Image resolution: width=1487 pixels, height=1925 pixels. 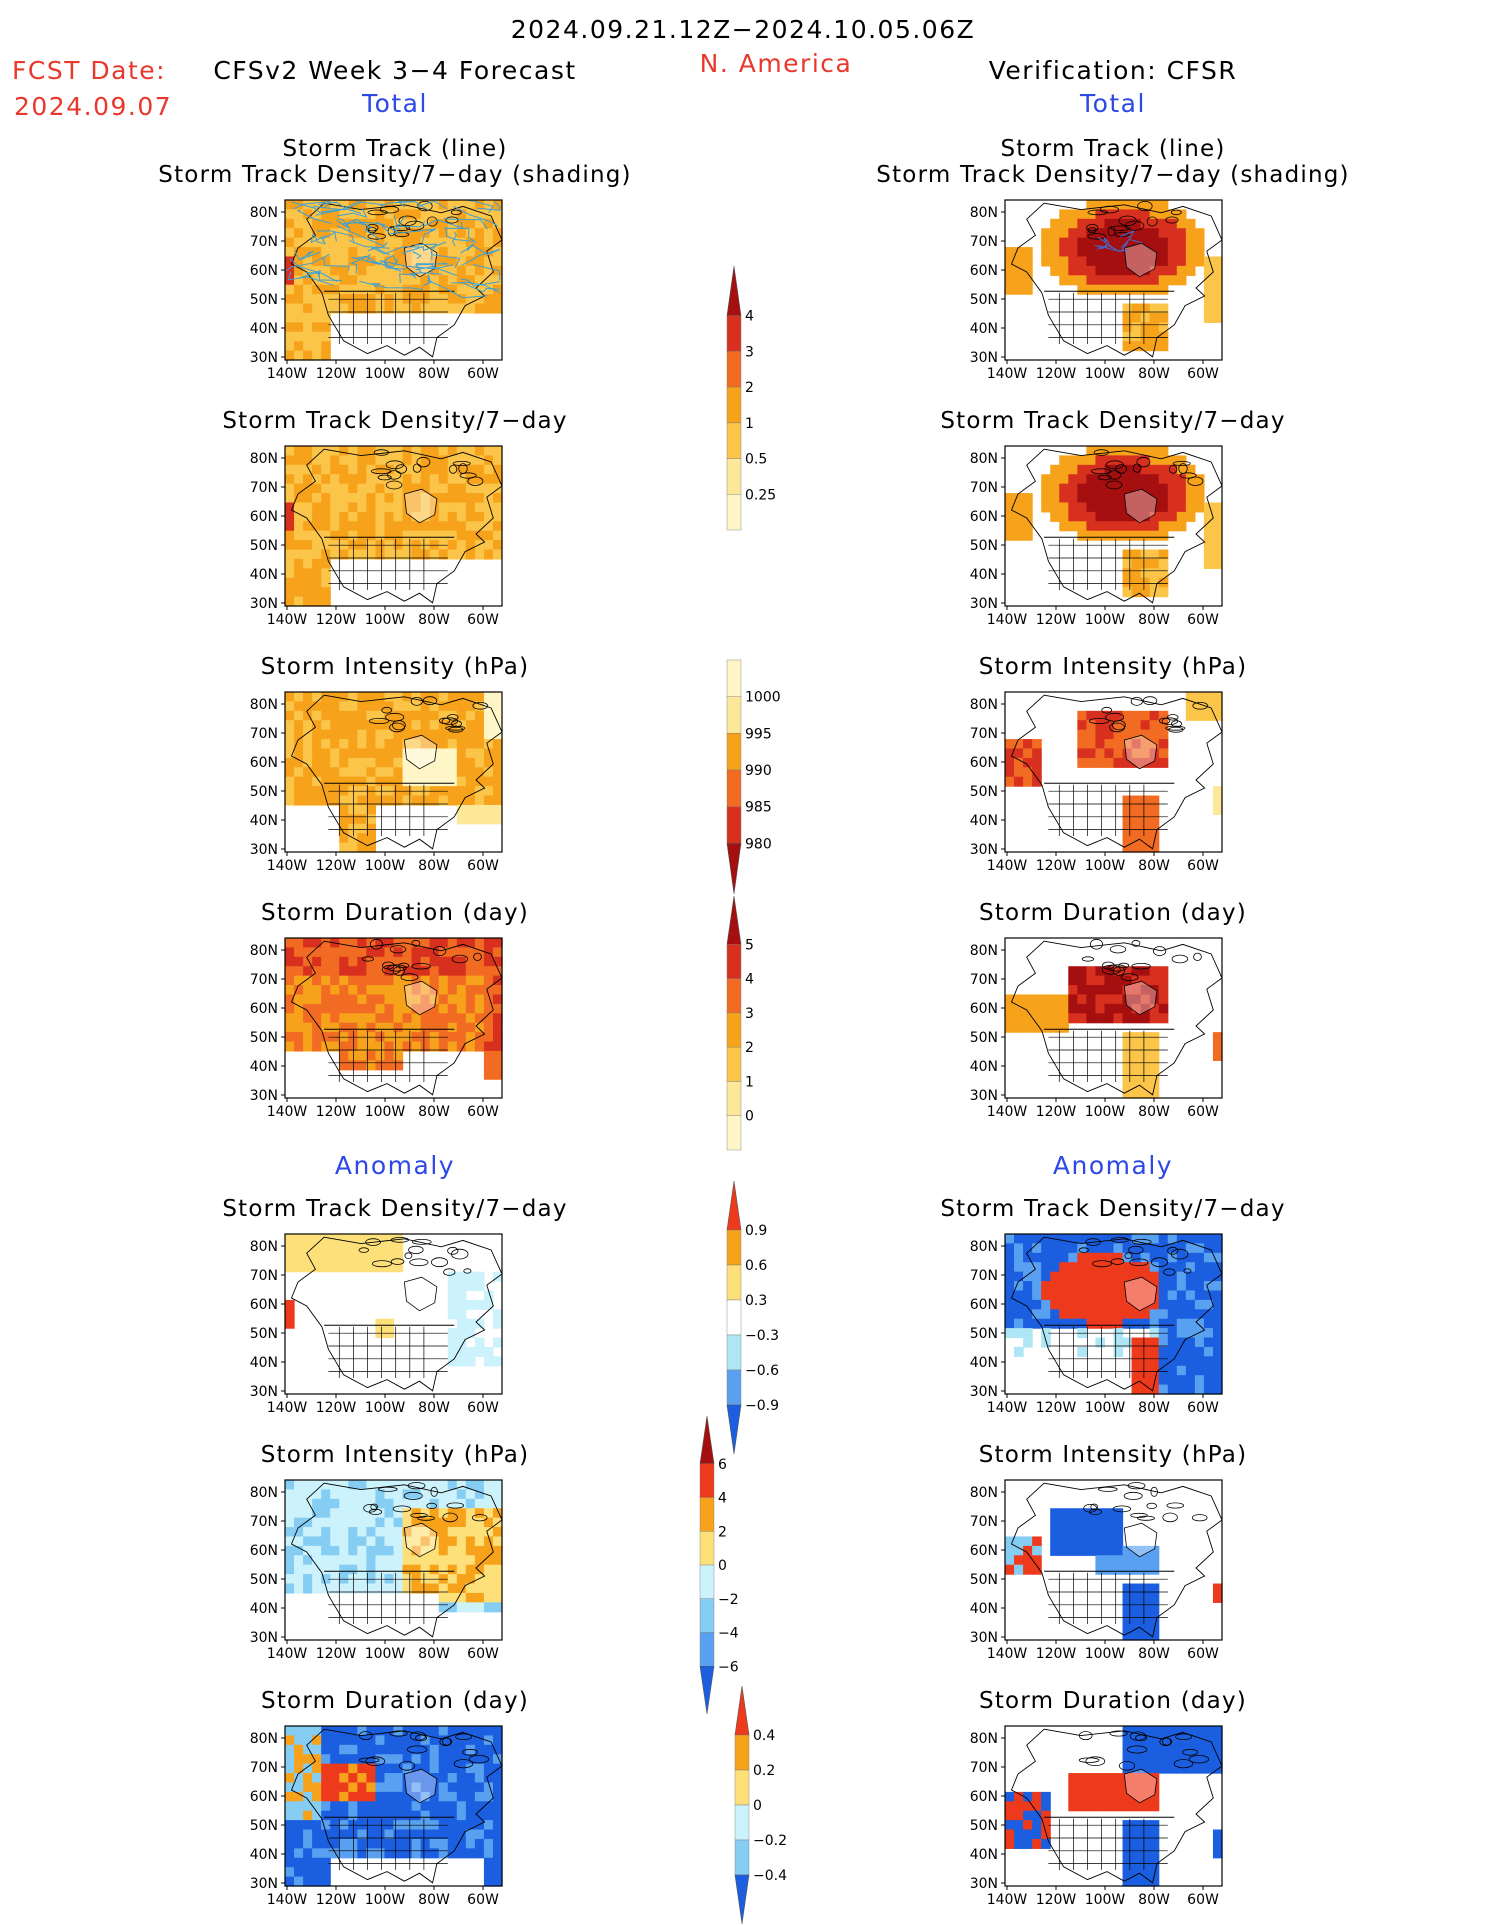 What do you see at coordinates (434, 1654) in the screenshot?
I see `lon-label: 80W` at bounding box center [434, 1654].